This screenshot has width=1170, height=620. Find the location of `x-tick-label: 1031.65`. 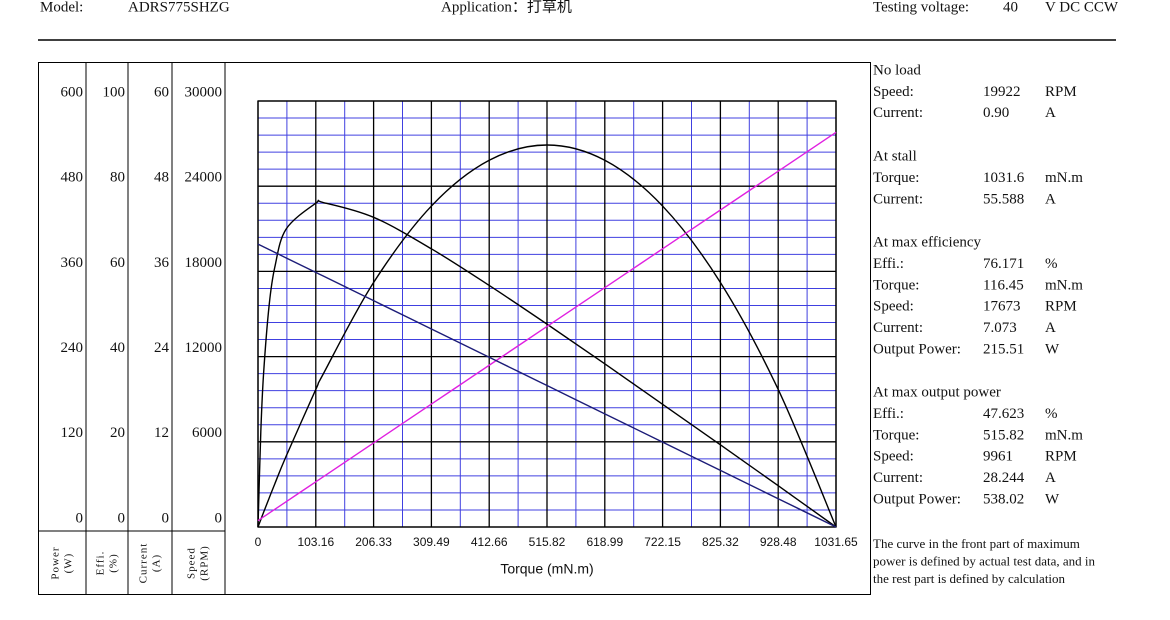

x-tick-label: 1031.65 is located at coordinates (836, 542).